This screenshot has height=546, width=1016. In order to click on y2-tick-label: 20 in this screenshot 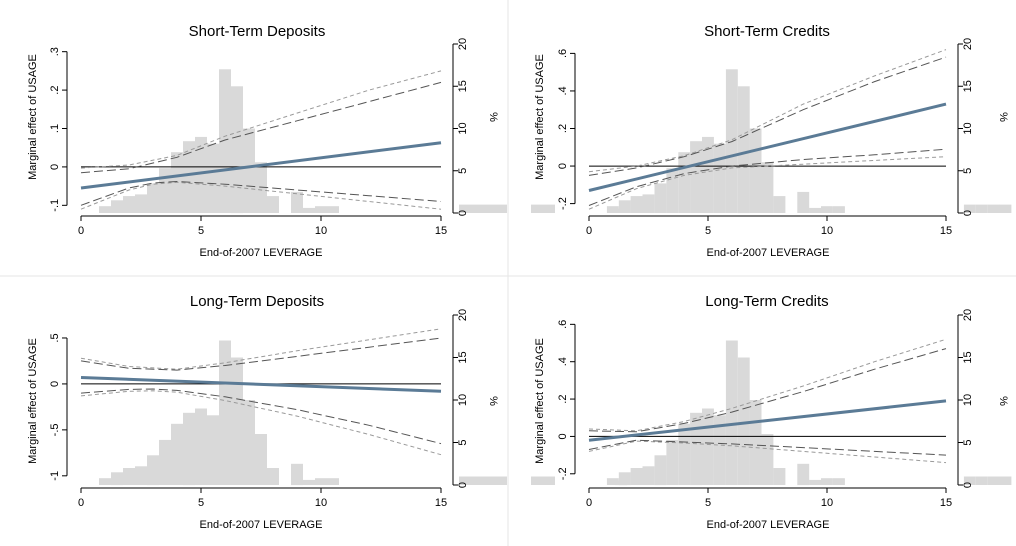, I will do `click(968, 315)`.